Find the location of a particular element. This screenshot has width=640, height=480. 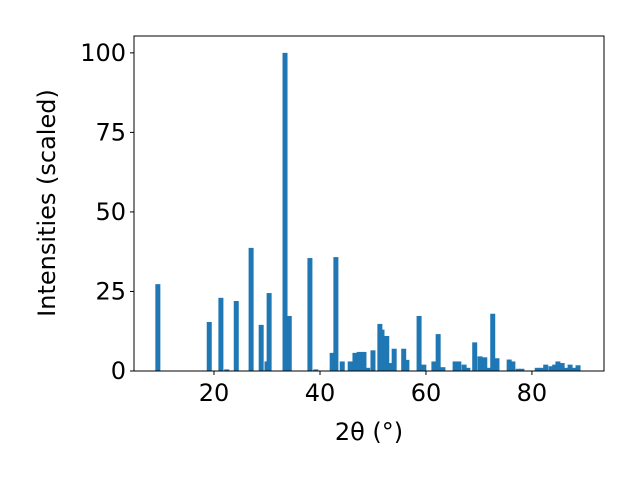

y-tick-label: 75 is located at coordinates (110, 132).